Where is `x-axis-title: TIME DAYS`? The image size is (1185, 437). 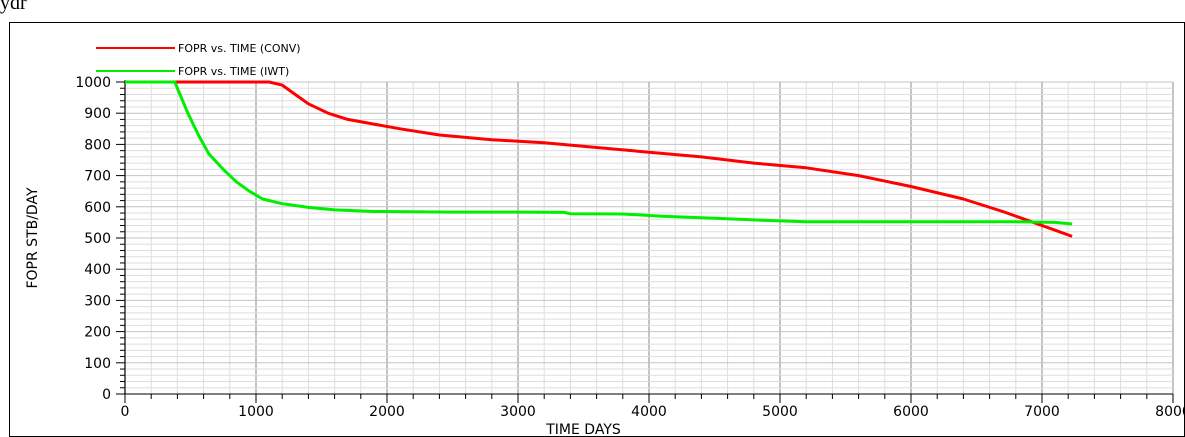 x-axis-title: TIME DAYS is located at coordinates (583, 429).